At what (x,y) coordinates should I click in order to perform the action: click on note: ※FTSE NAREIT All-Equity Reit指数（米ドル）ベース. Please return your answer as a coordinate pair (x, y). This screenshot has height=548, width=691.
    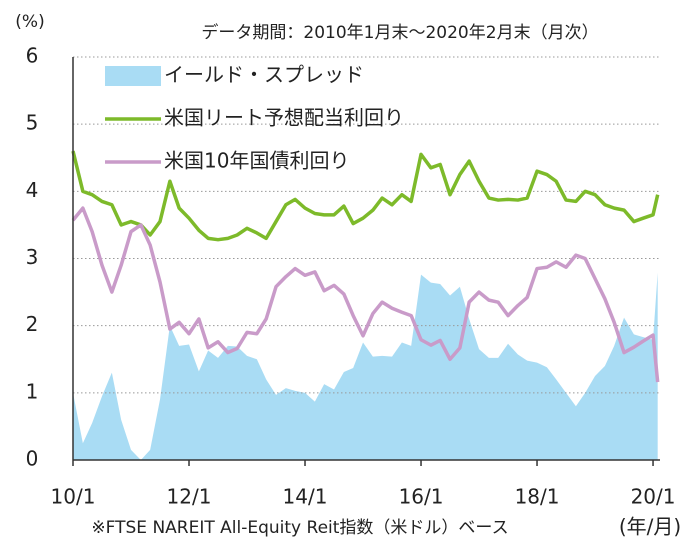
    Looking at the image, I should click on (299, 528).